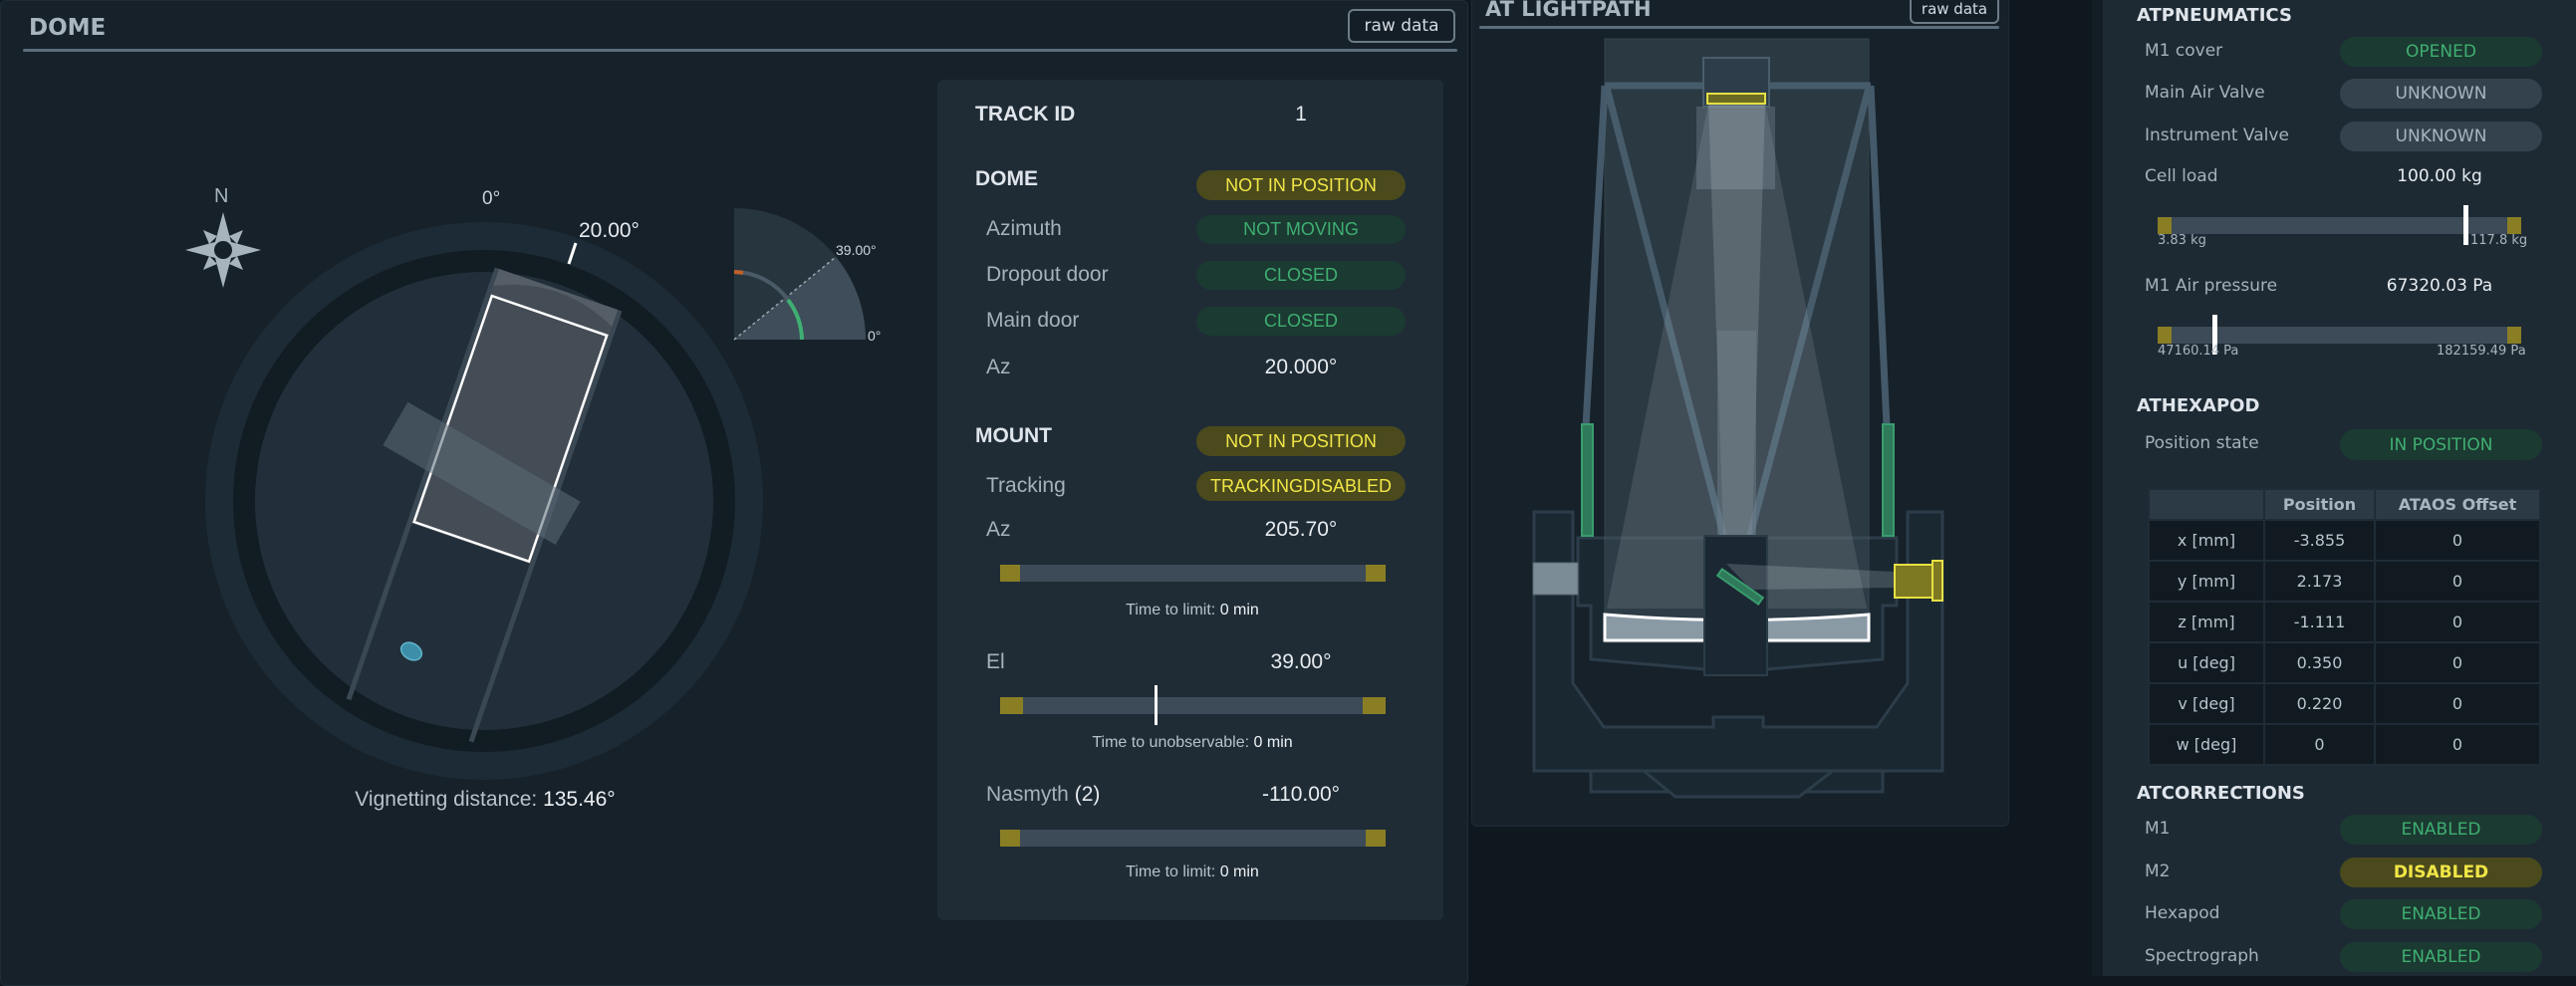 The height and width of the screenshot is (986, 2576). Describe the element at coordinates (1301, 794) in the screenshot. I see `nasmyth-value: -110.00°` at that location.